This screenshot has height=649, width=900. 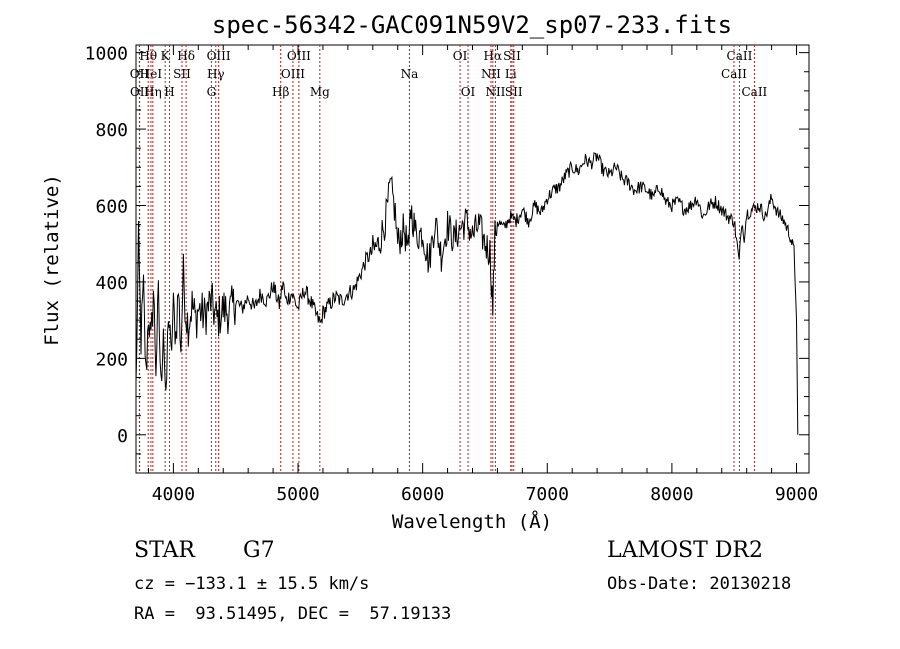 What do you see at coordinates (173, 494) in the screenshot?
I see `x-tick-label-0: 4000` at bounding box center [173, 494].